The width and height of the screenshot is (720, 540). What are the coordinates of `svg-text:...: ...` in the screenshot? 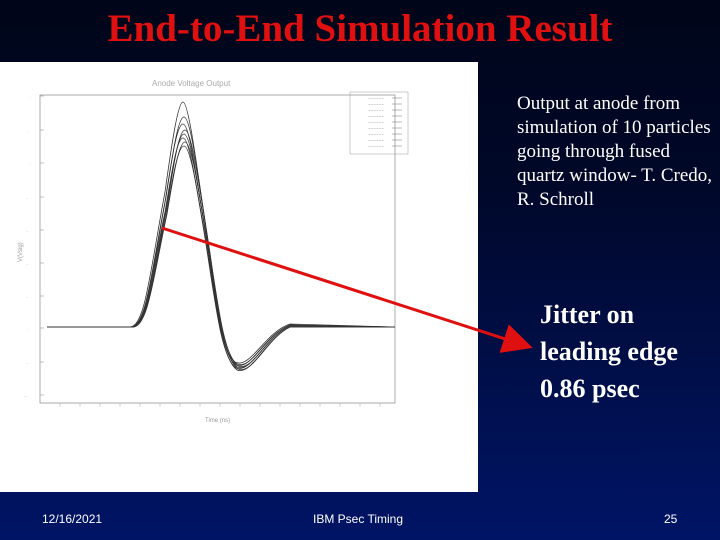 It's located at (26, 396).